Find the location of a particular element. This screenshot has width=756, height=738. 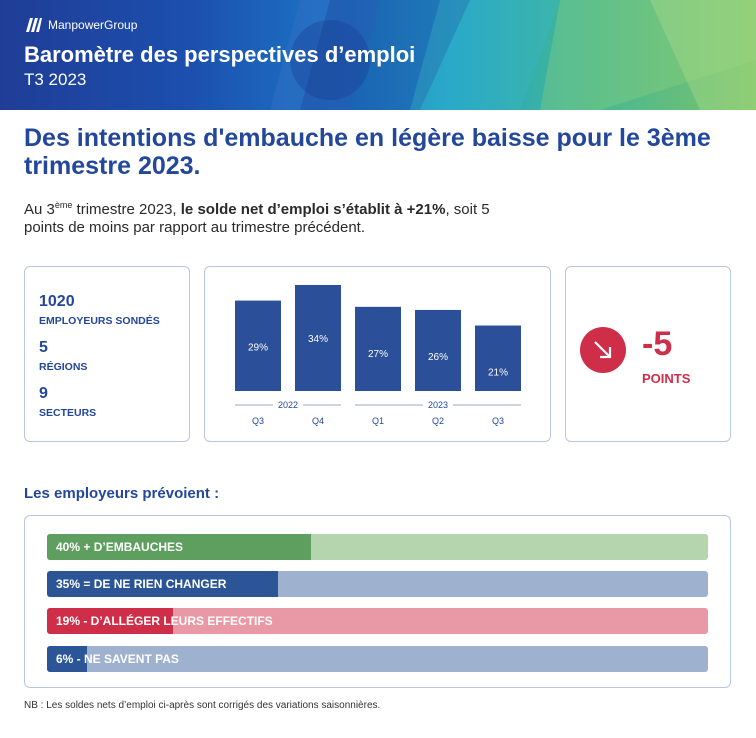

bar-value-label-2: 27% is located at coordinates (378, 354).